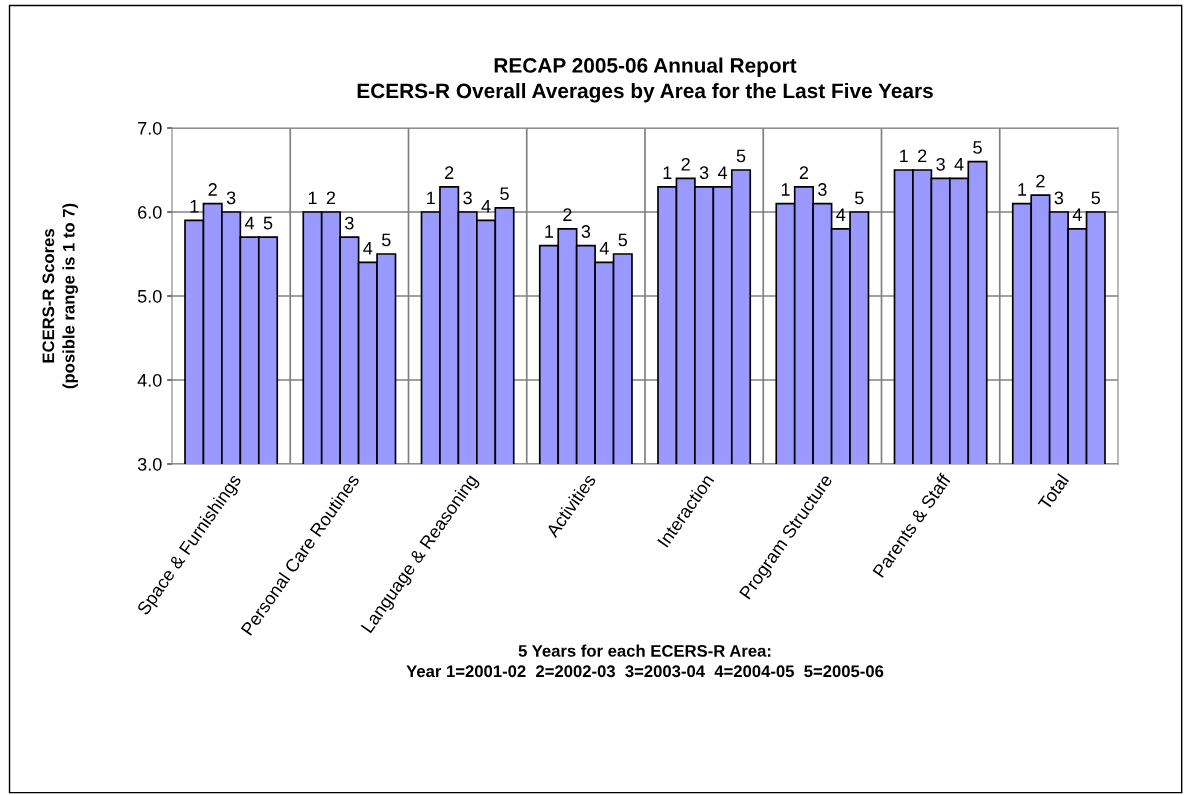  Describe the element at coordinates (60, 296) in the screenshot. I see `y-axis-title: ECERS-R Scores (posible range is 1 to 7)` at that location.